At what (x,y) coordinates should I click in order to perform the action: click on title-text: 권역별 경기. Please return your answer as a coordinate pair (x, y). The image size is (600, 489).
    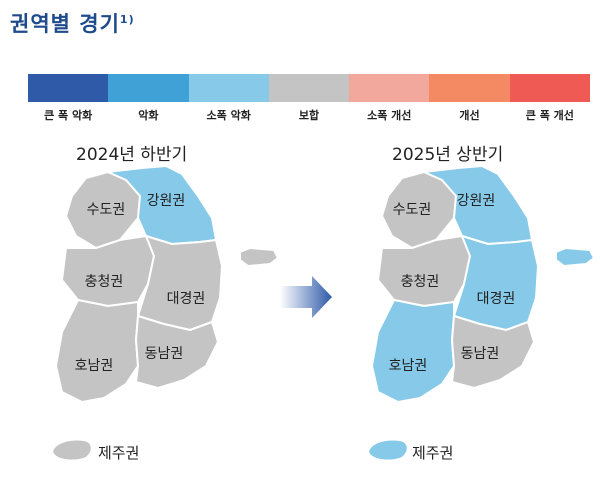
    Looking at the image, I should click on (65, 24).